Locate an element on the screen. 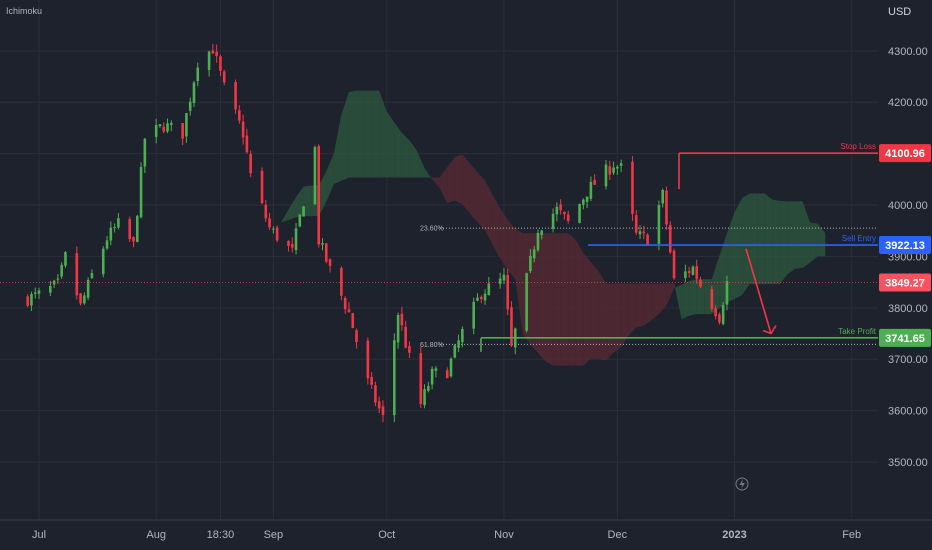 This screenshot has width=932, height=550. entry-price-text: 3922.13 is located at coordinates (905, 246).